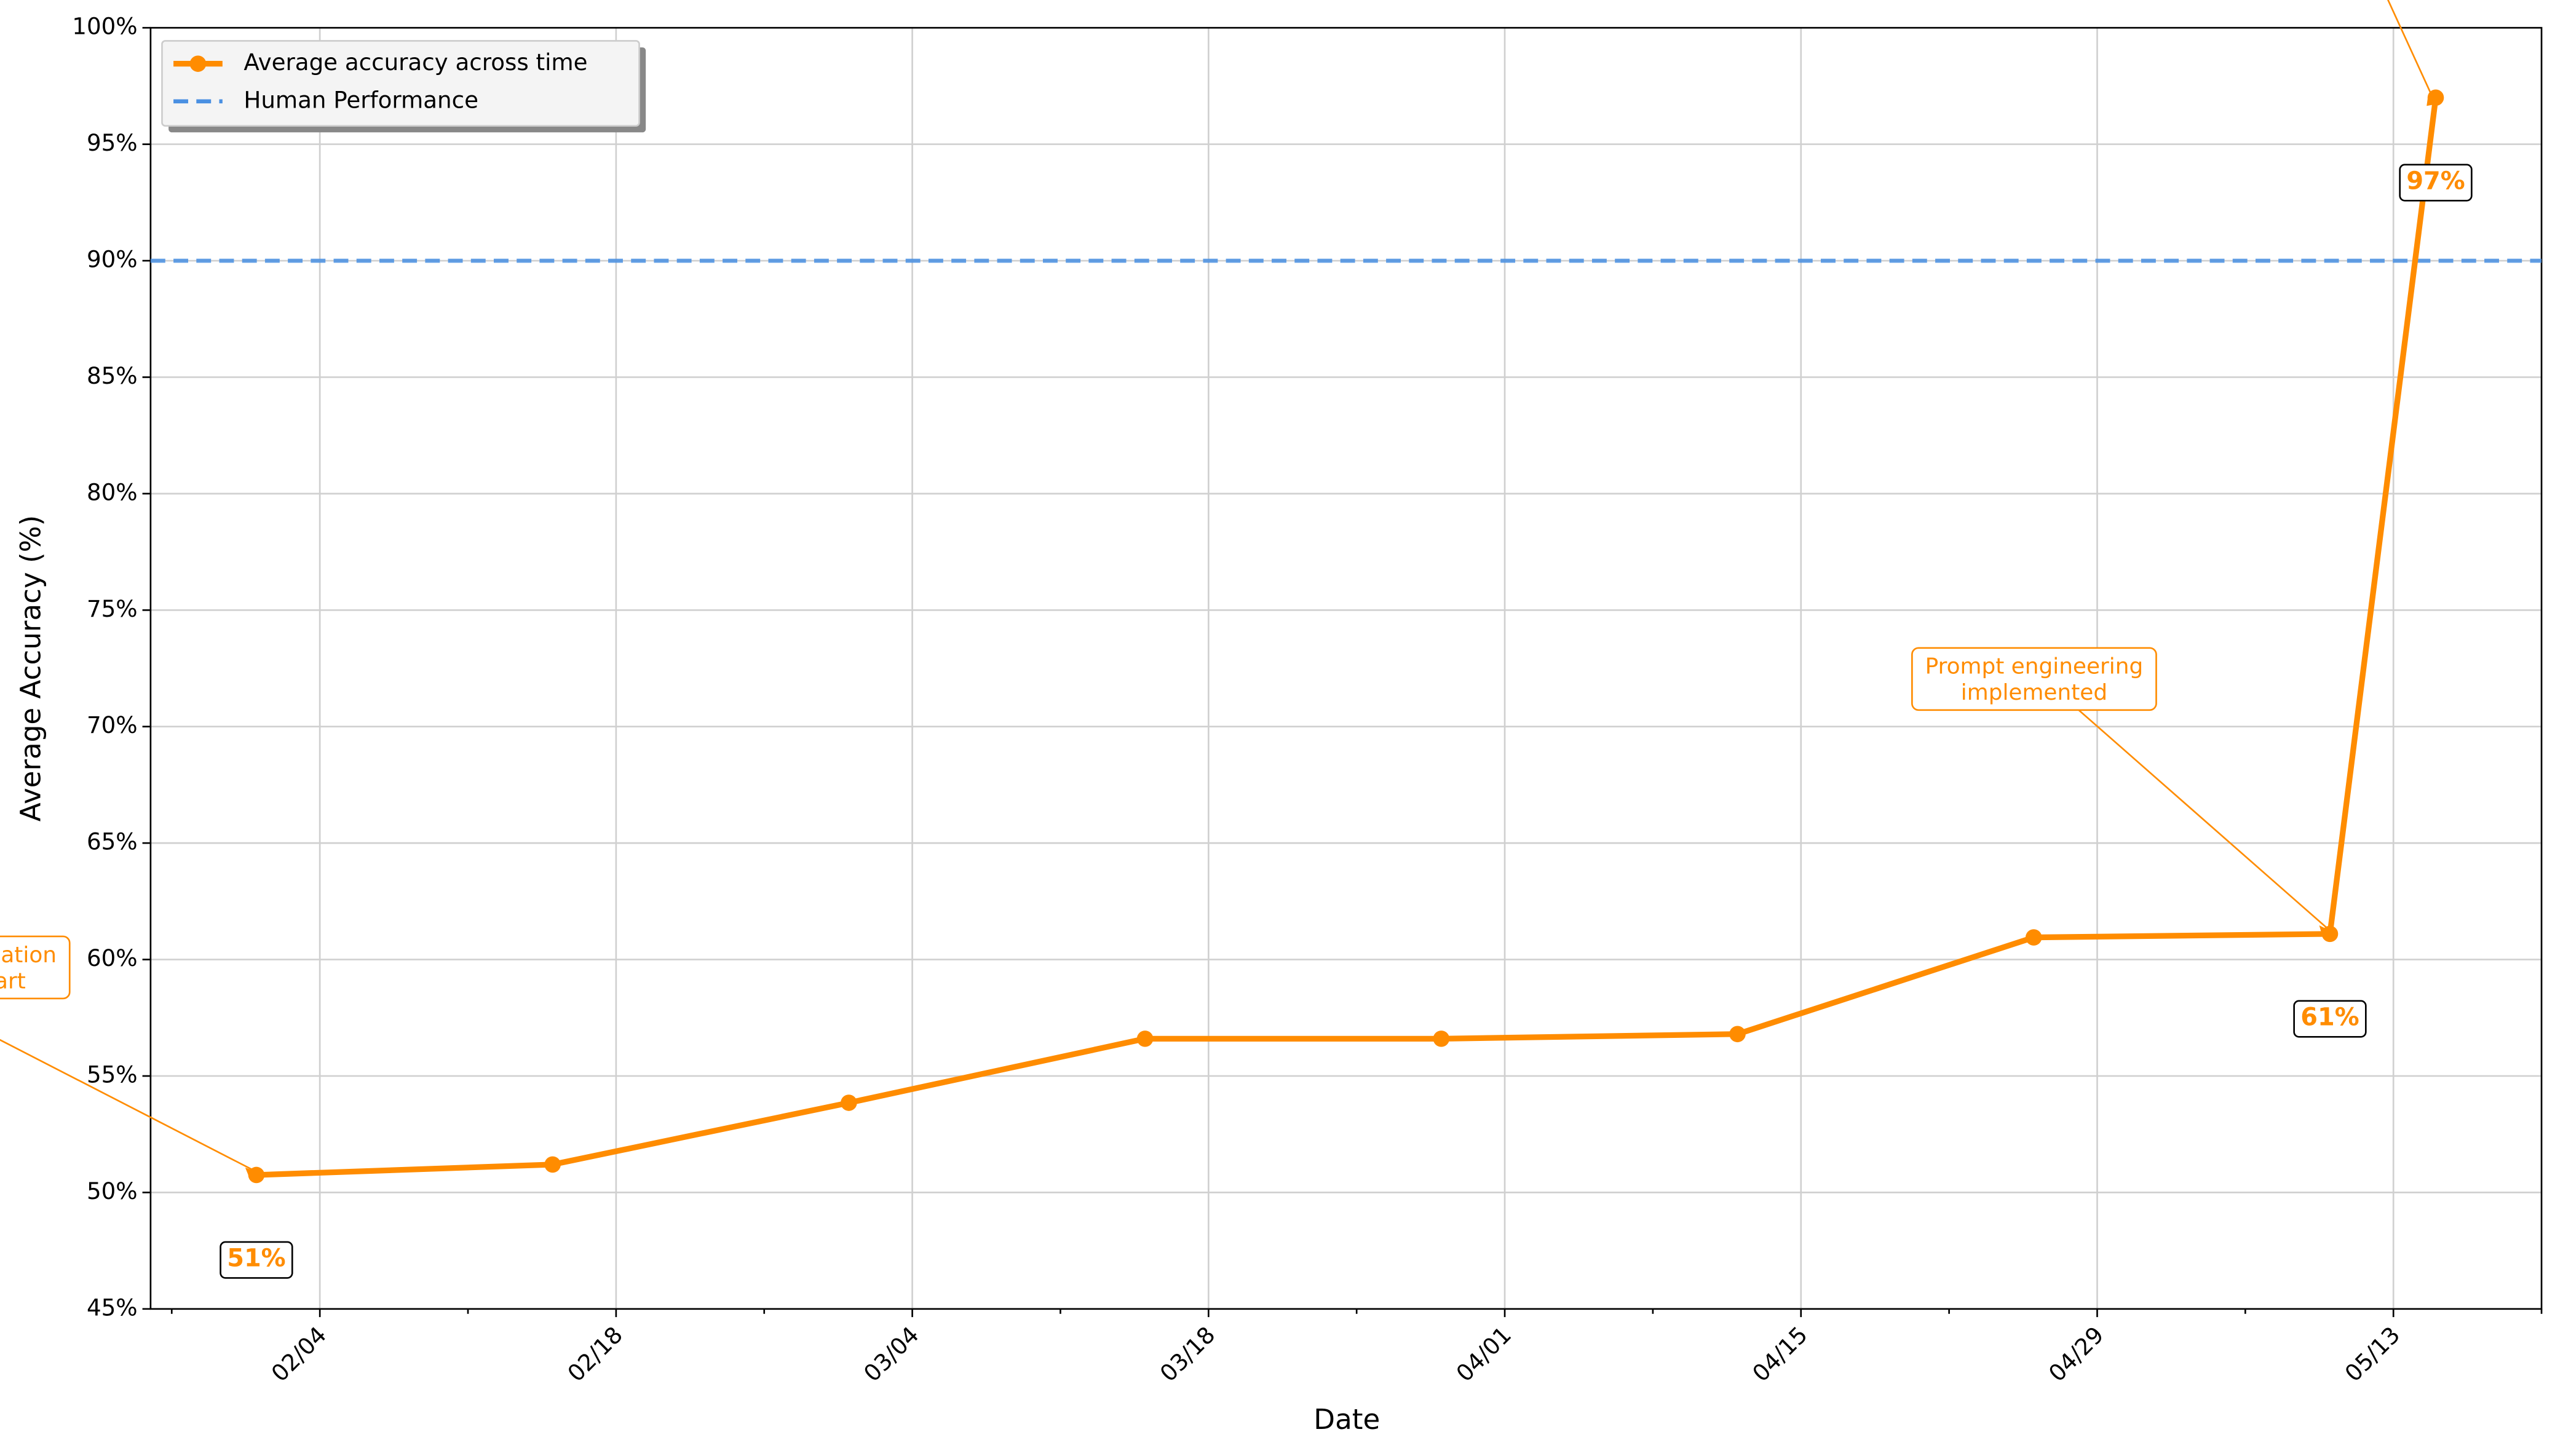  I want to click on y-tick-label: 70%, so click(112, 725).